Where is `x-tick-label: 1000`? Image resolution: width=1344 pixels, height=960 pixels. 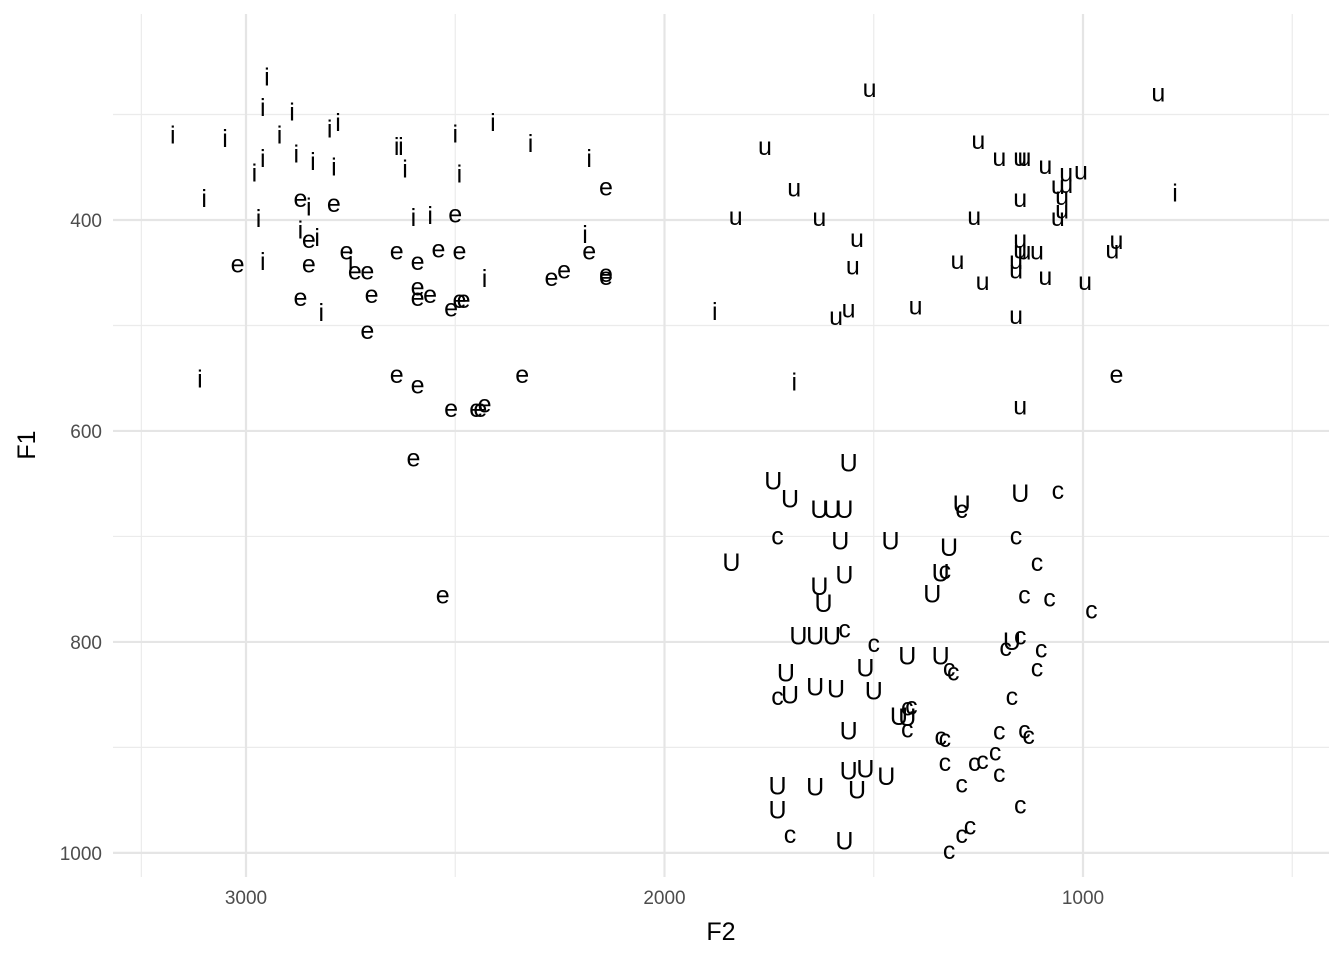
x-tick-label: 1000 is located at coordinates (1083, 898).